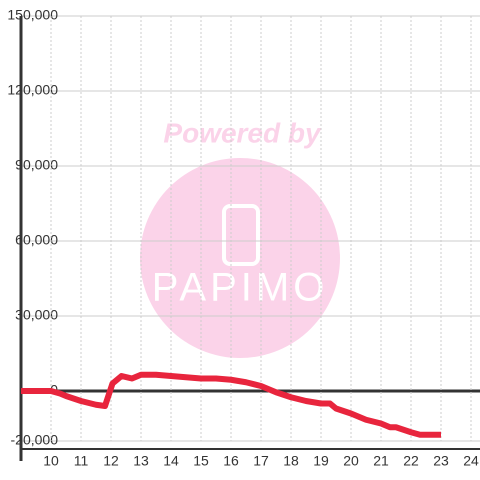 The width and height of the screenshot is (480, 480). Describe the element at coordinates (81, 461) in the screenshot. I see `x-tick-label: 11` at that location.